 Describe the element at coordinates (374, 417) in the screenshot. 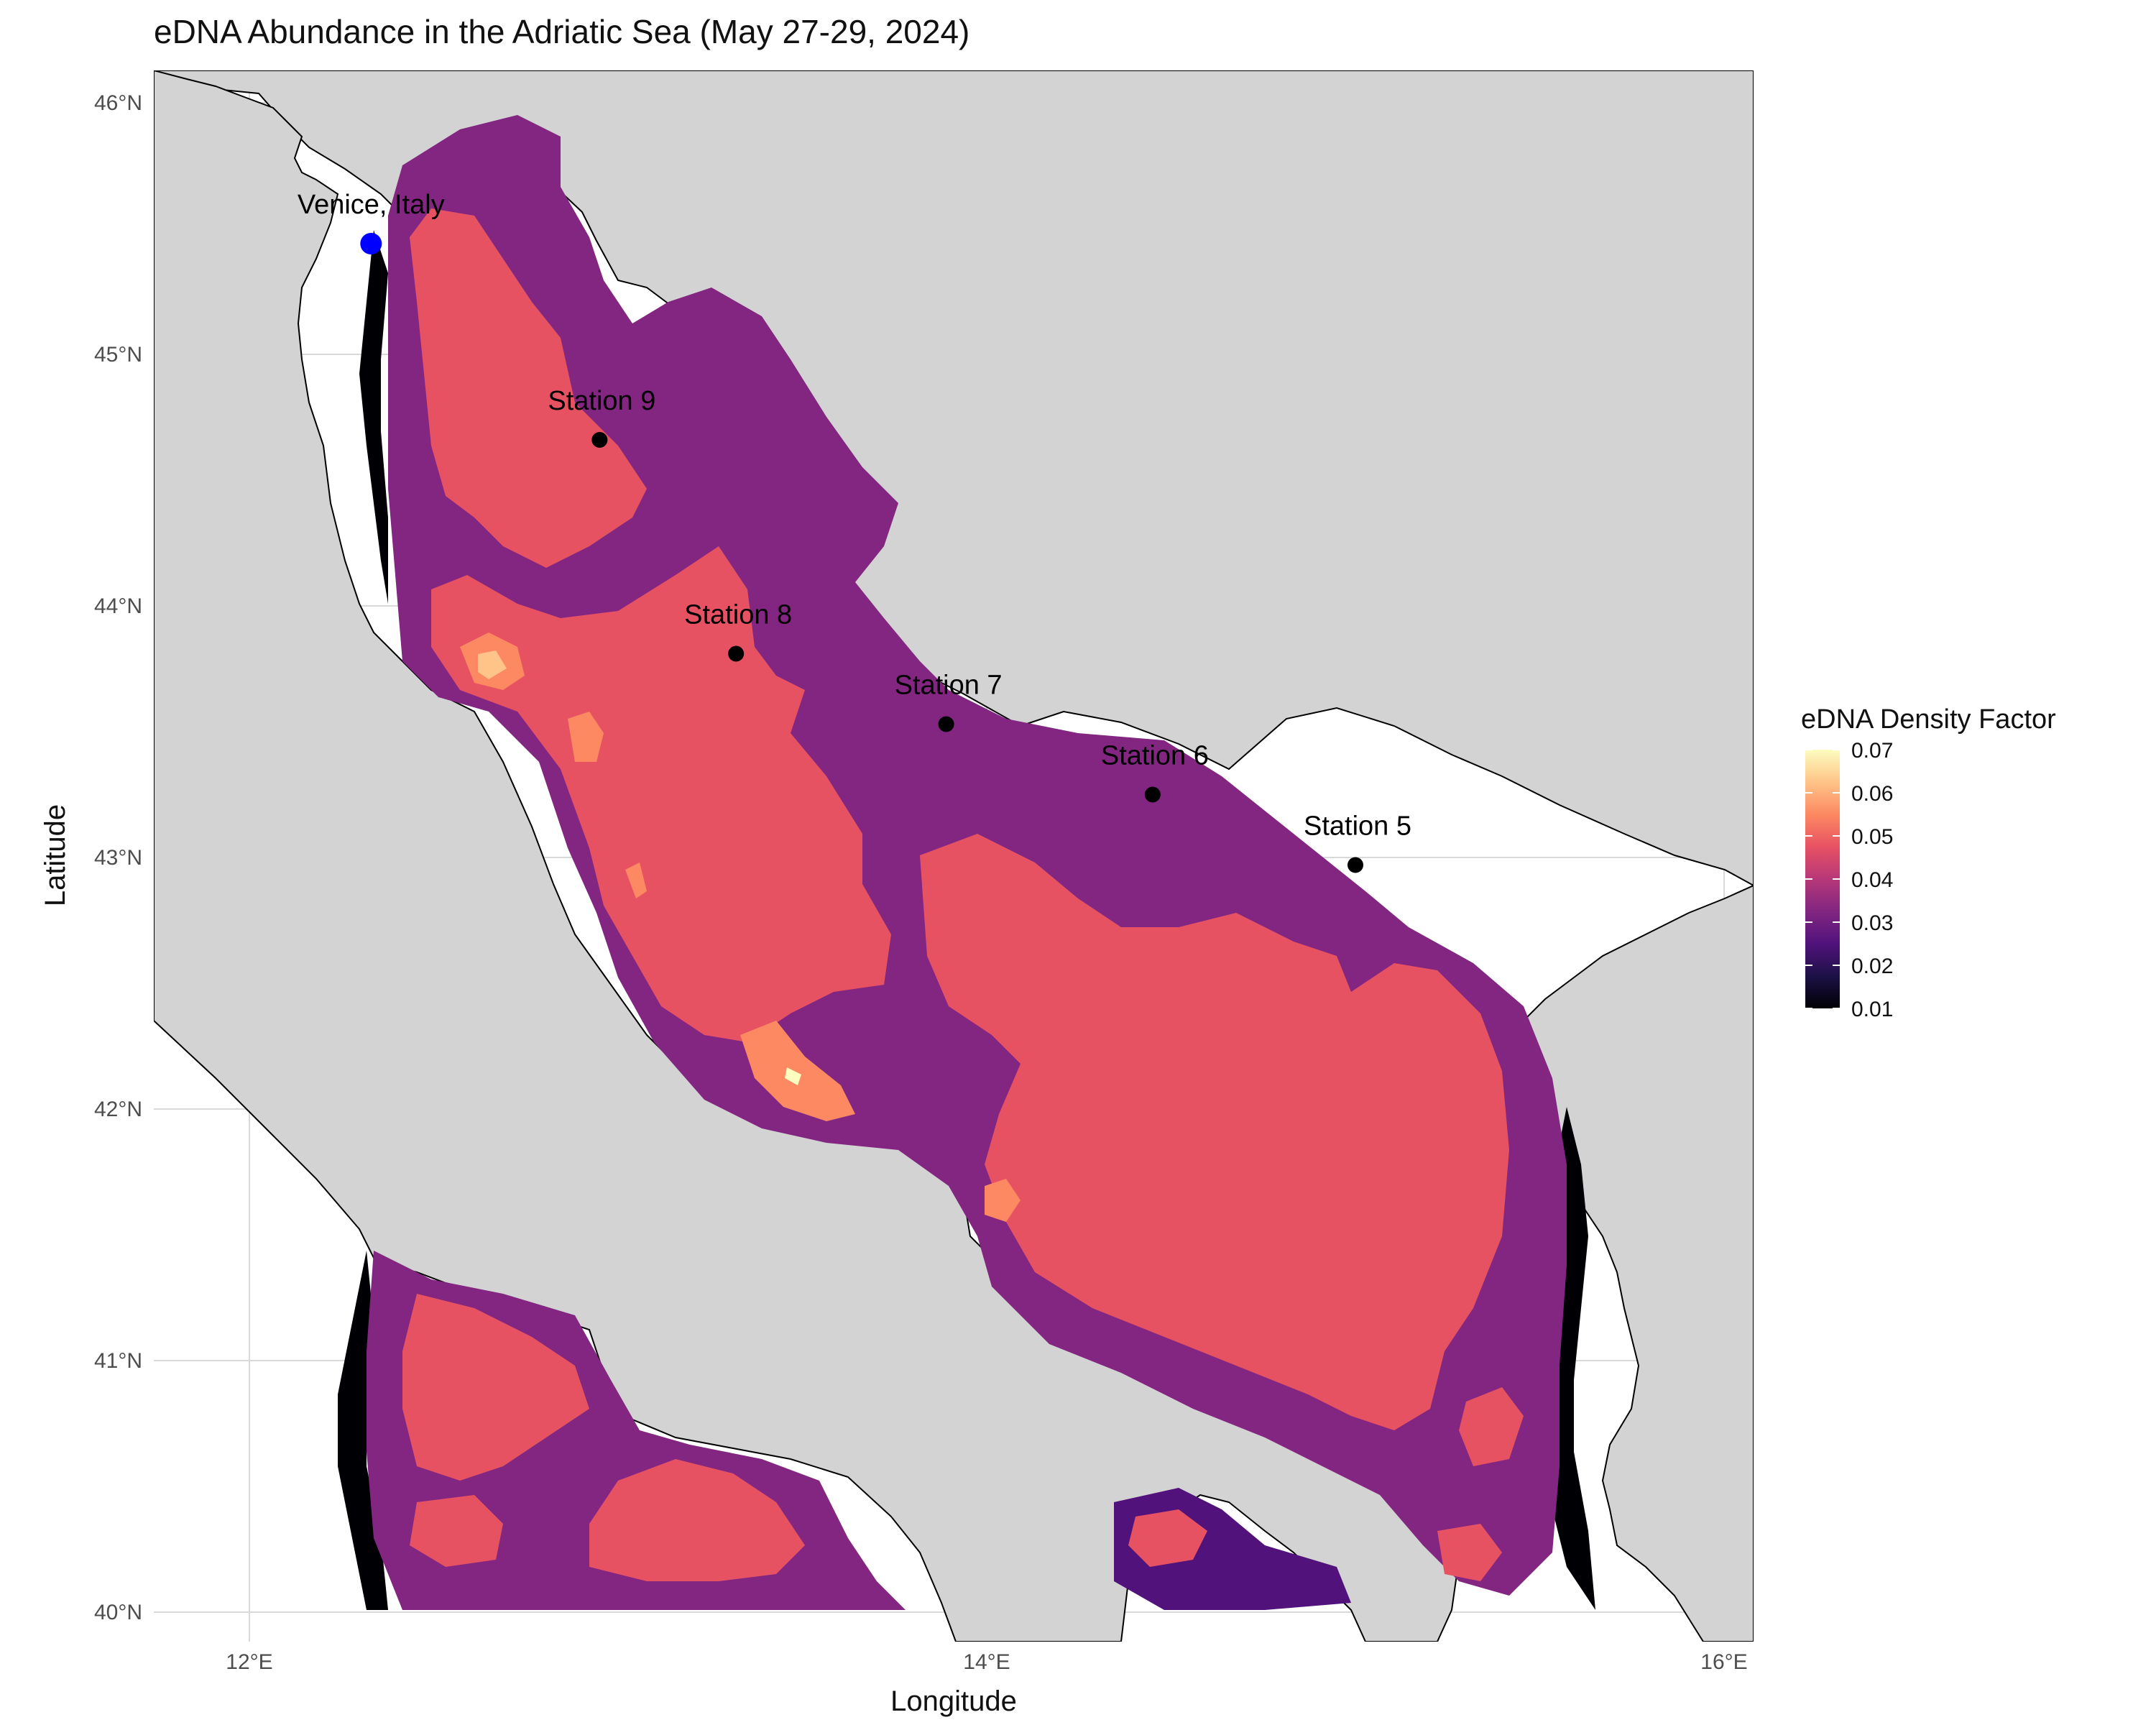

I see `edna-band-low` at that location.